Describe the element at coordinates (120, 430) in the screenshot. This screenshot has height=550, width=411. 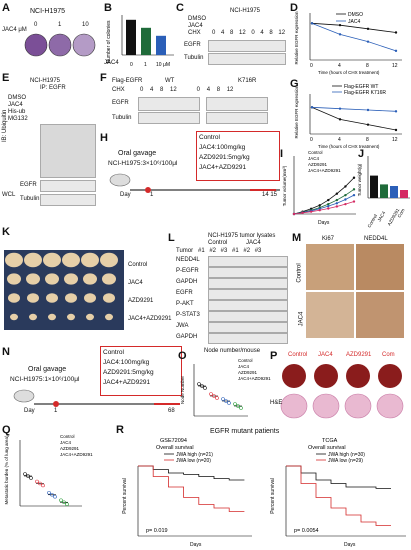
I see `panel-label-r: R` at that location.